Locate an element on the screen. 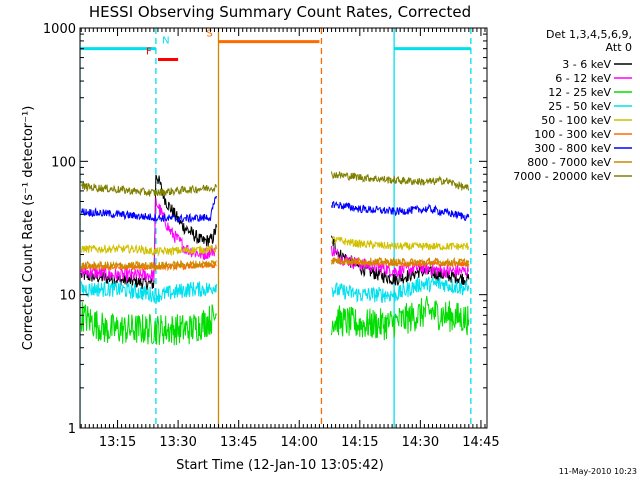  legend-label-8: 7000 - 20000 keV is located at coordinates (562, 176).